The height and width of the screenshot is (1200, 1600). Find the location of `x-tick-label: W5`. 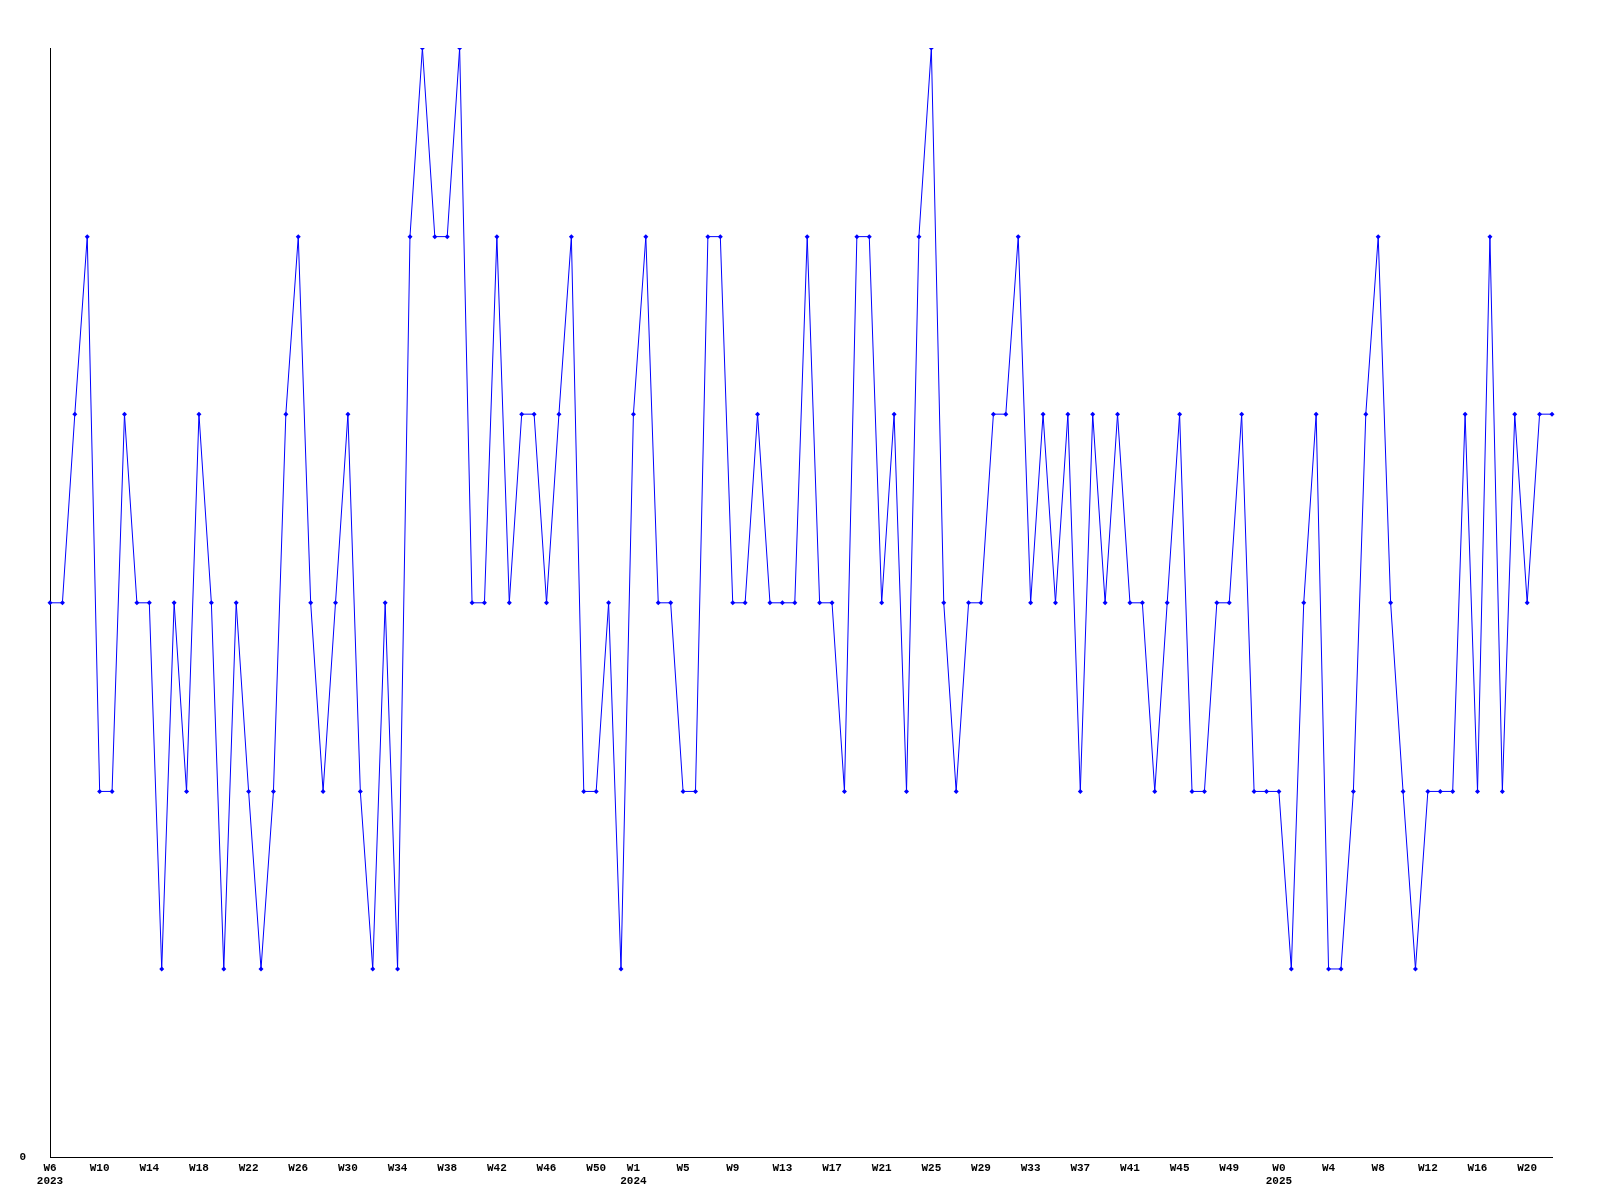

x-tick-label: W5 is located at coordinates (683, 1167).